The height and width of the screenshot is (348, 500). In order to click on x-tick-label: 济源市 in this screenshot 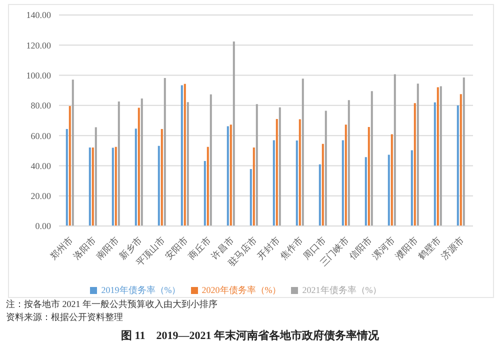, I will do `click(453, 248)`.